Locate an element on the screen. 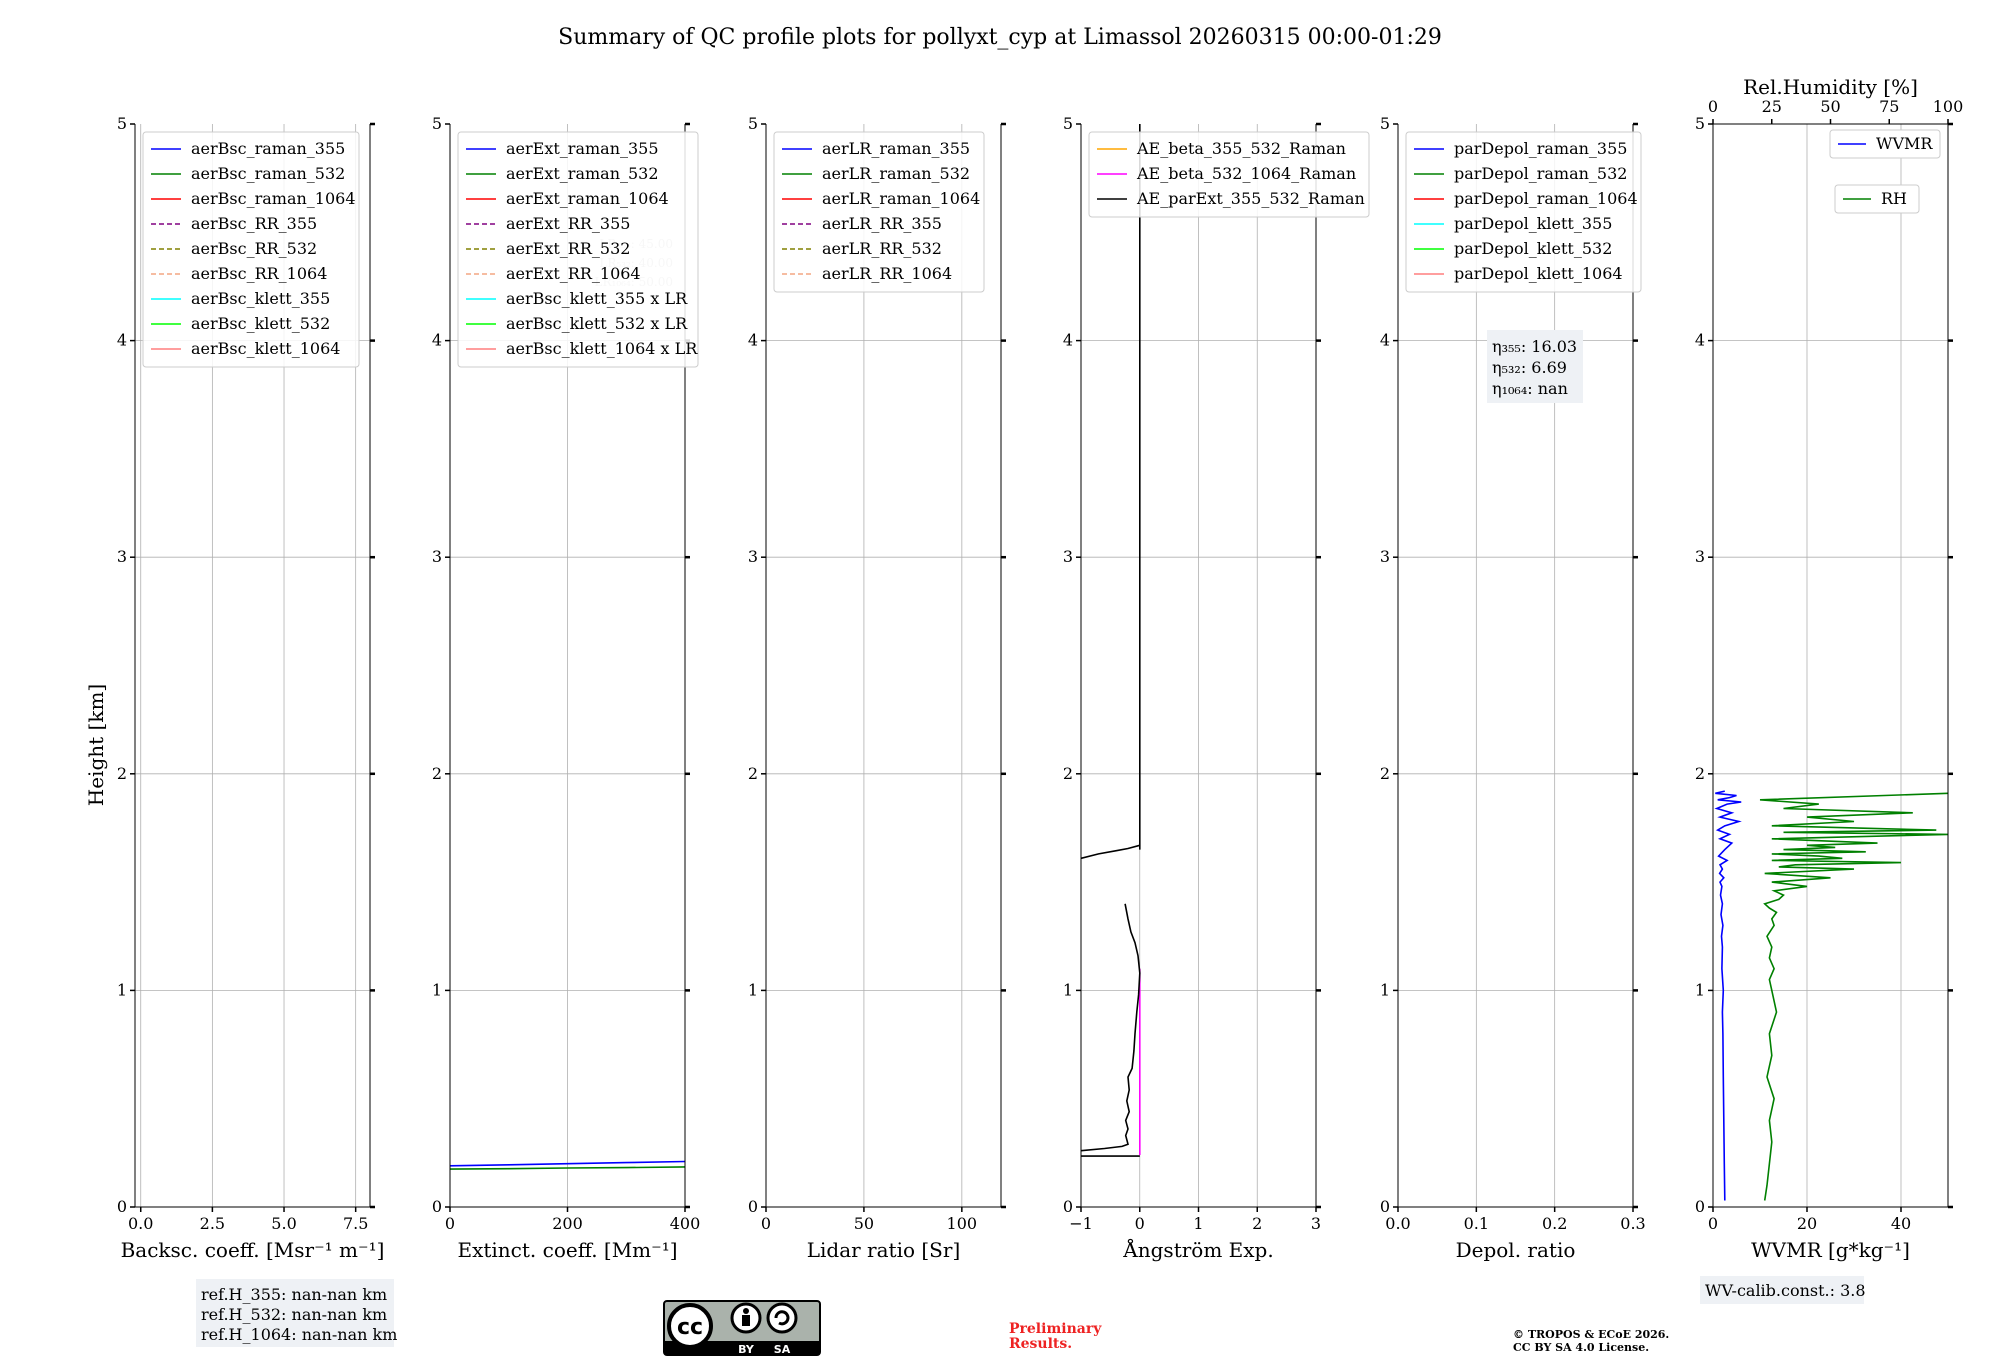 This screenshot has height=1360, width=2000. eta-annotation-box: η₃₅₅: 16.03 η₅₃₂: 6.69 η₁₀₆₄: nan is located at coordinates (1535, 366).